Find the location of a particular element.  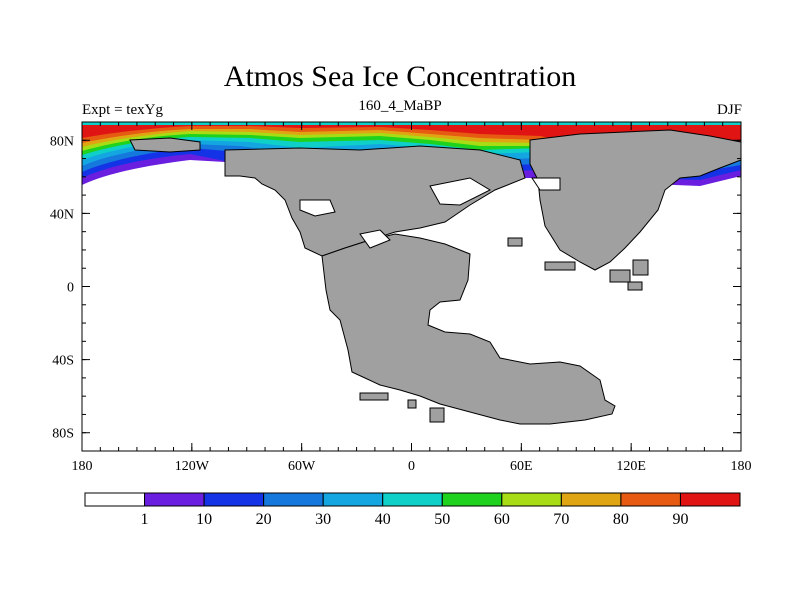

landmass-island-e is located at coordinates (515, 242).